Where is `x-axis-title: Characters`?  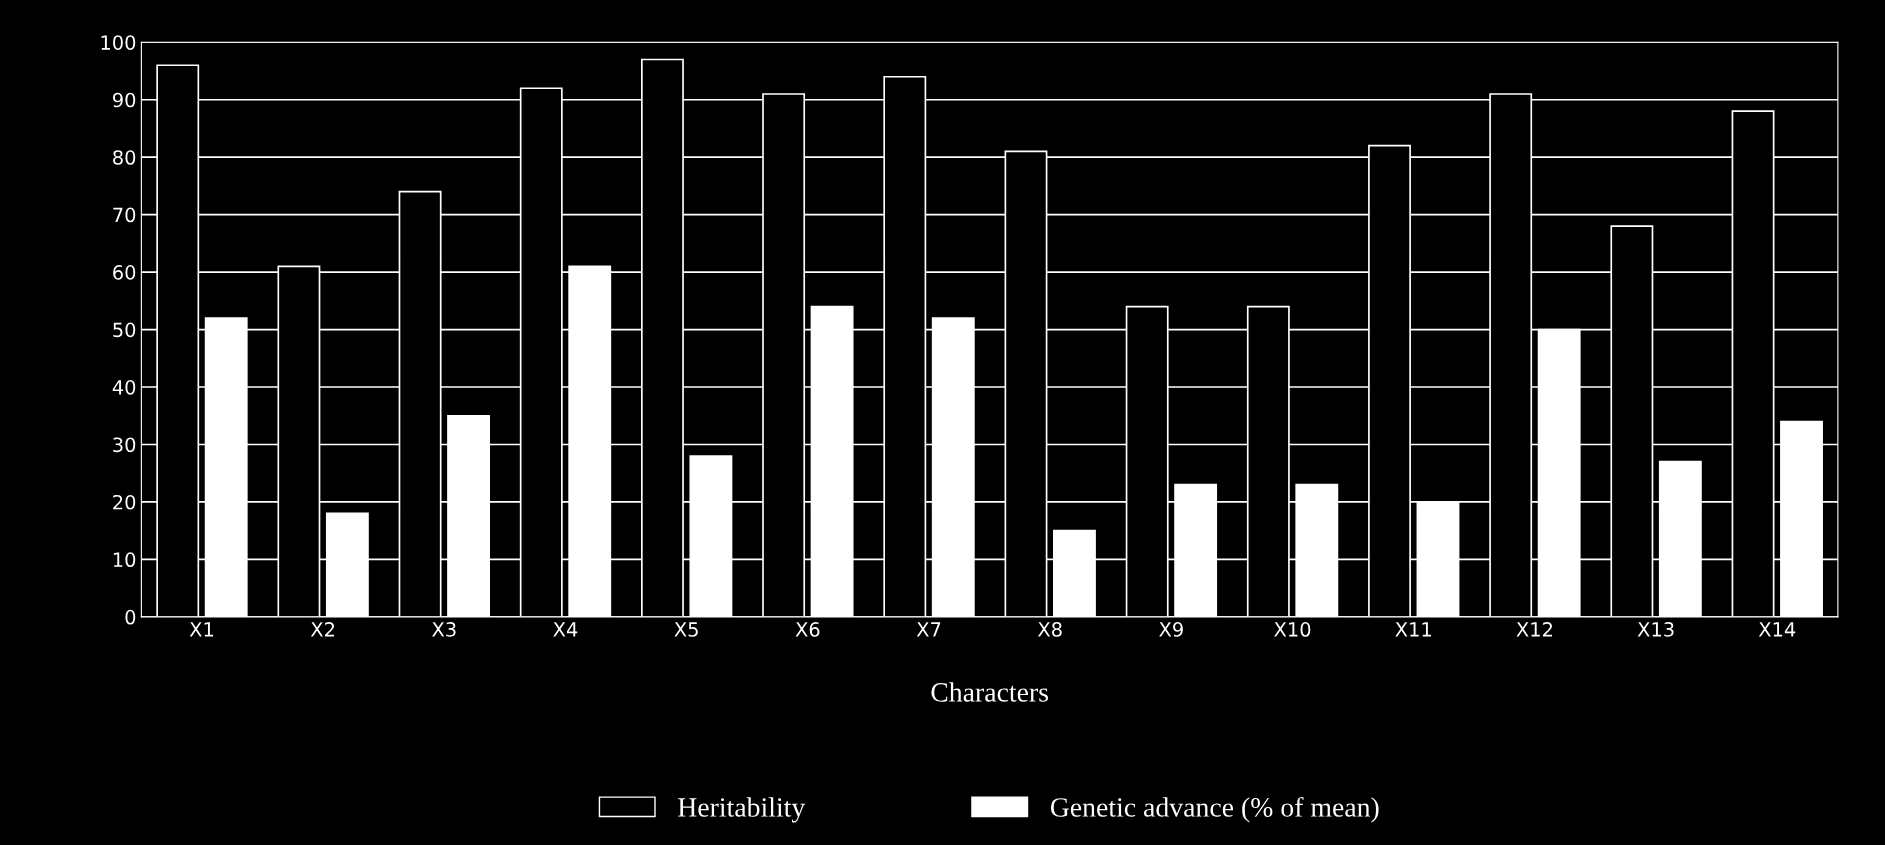 x-axis-title: Characters is located at coordinates (989, 692).